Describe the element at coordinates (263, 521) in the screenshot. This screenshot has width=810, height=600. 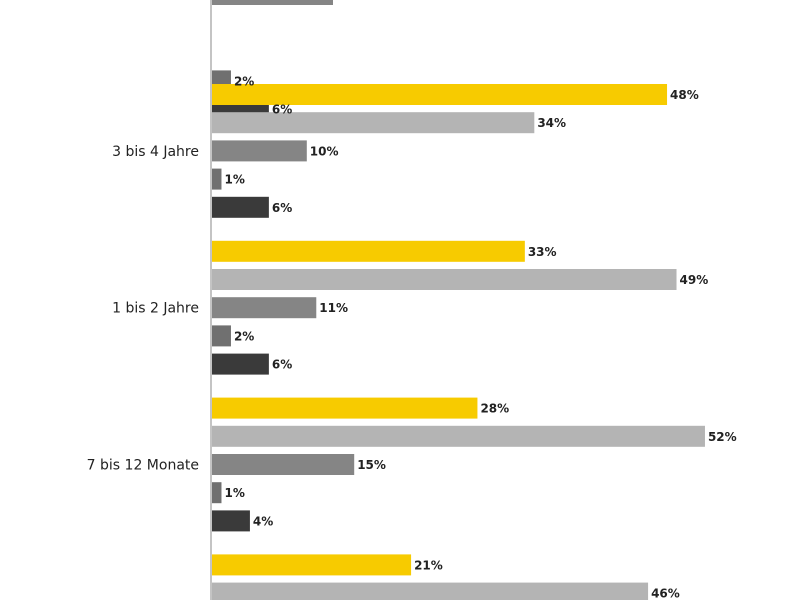
I see `bar-value-label: 4%` at that location.